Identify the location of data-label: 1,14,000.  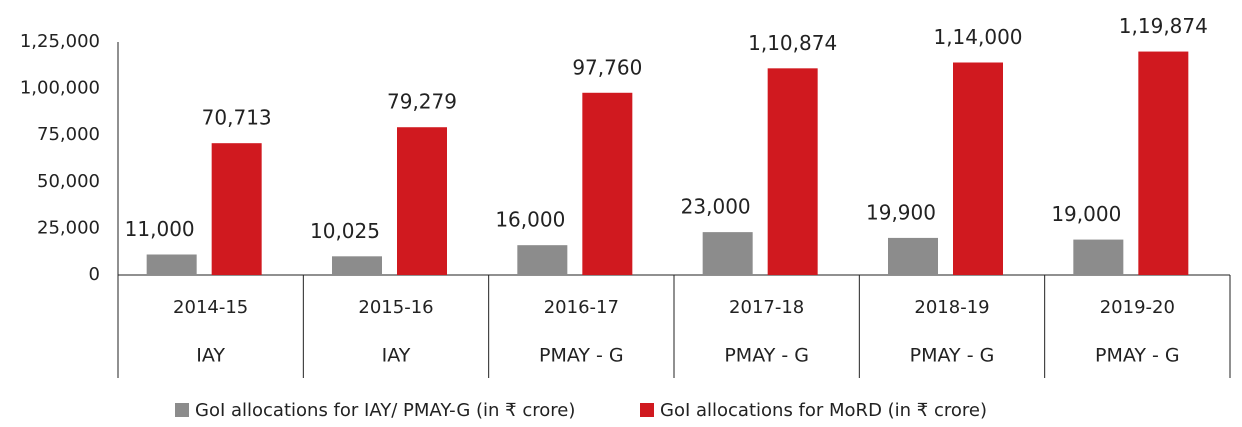
(977, 37).